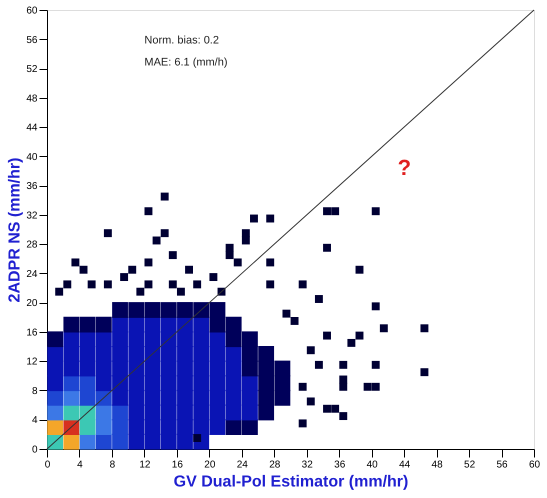 This screenshot has height=498, width=547. I want to click on y-tick-label: 40, so click(32, 157).